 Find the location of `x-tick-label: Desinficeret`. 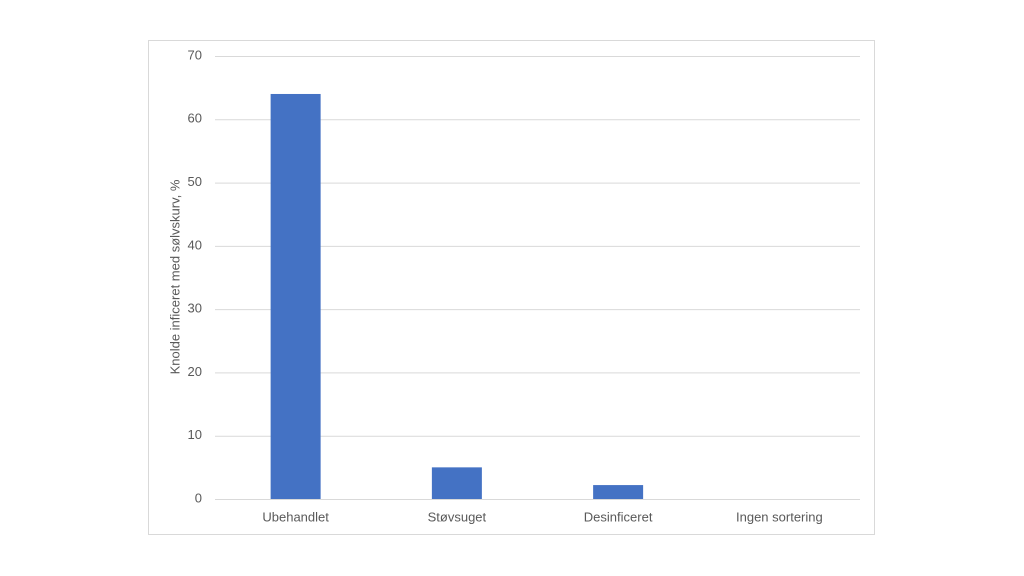

x-tick-label: Desinficeret is located at coordinates (618, 516).